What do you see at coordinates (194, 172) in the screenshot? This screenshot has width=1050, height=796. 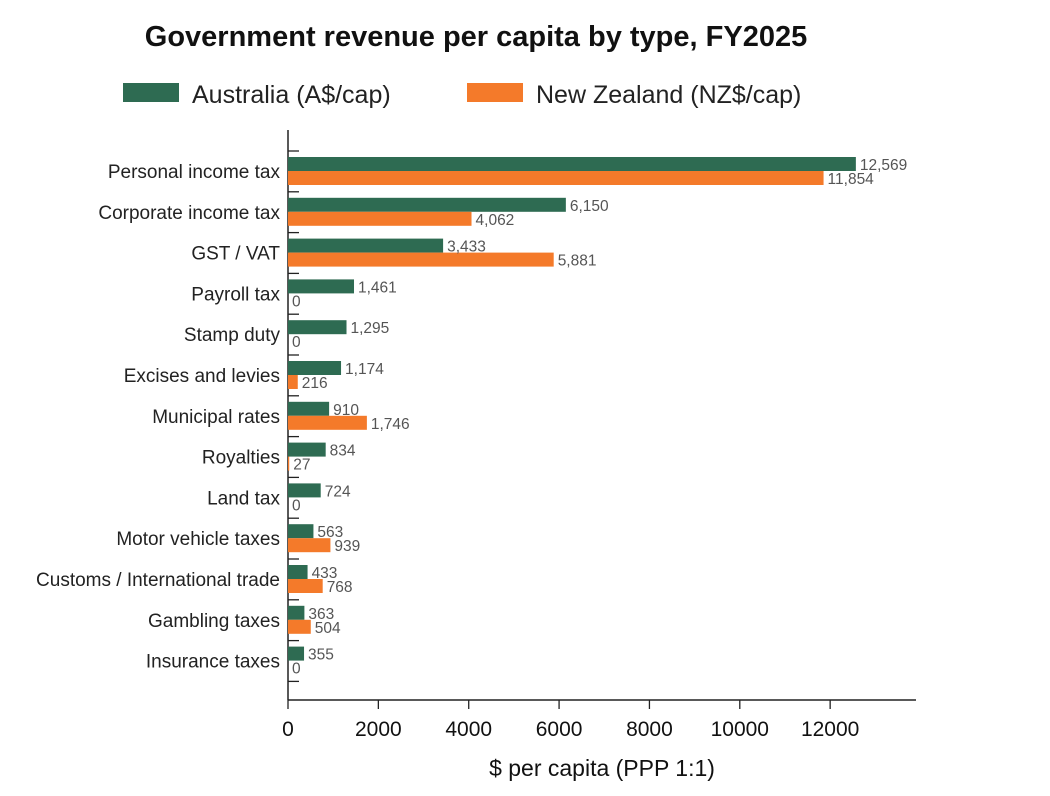 I see `category-label: Personal income tax` at bounding box center [194, 172].